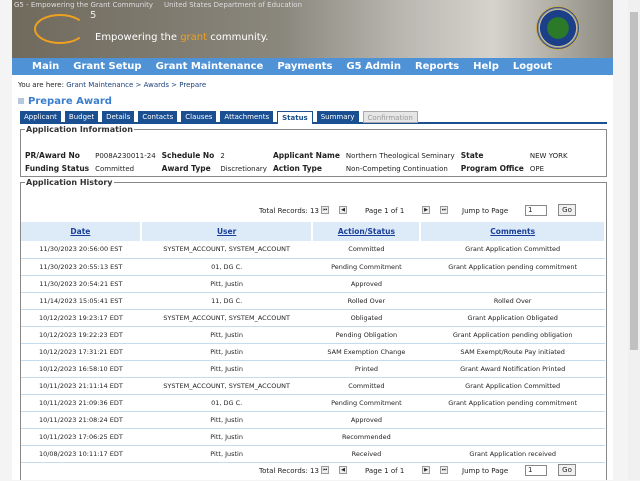 The height and width of the screenshot is (481, 640). What do you see at coordinates (373, 66) in the screenshot?
I see `nav-g5-admin: G5 Admin` at bounding box center [373, 66].